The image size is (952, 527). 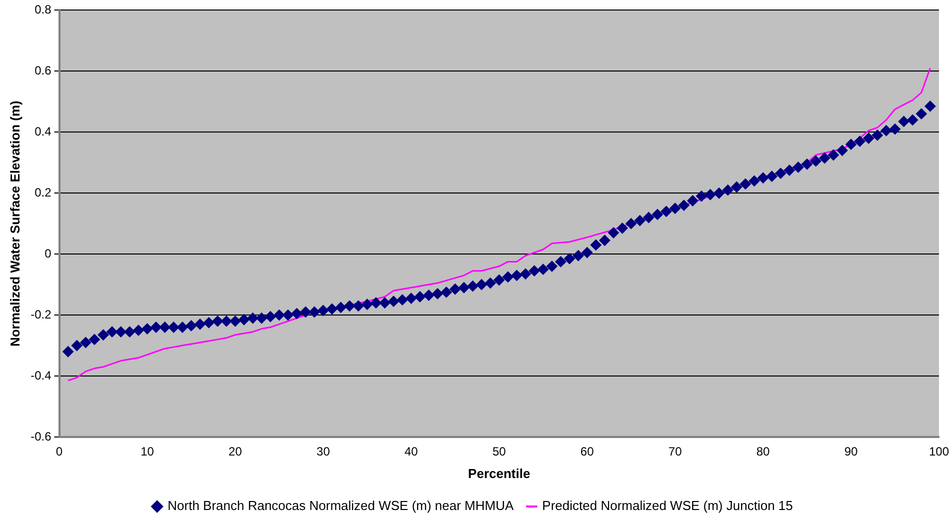 I want to click on y-tick-label: 0.4, so click(x=43, y=131).